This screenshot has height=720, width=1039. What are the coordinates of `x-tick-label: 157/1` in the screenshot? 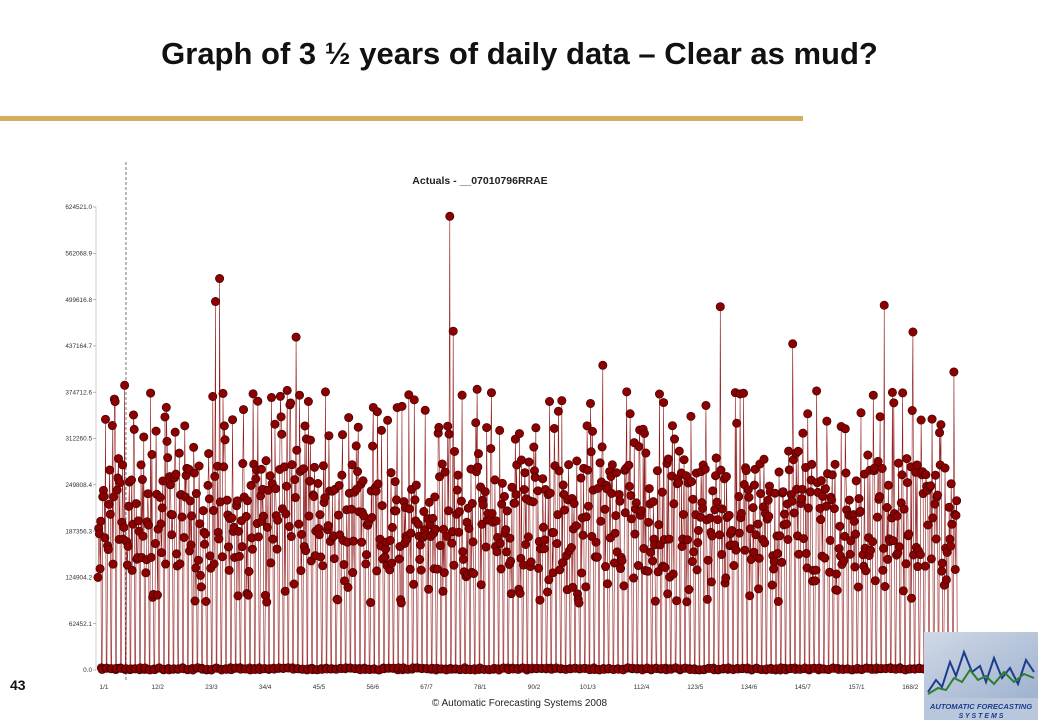 It's located at (857, 687).